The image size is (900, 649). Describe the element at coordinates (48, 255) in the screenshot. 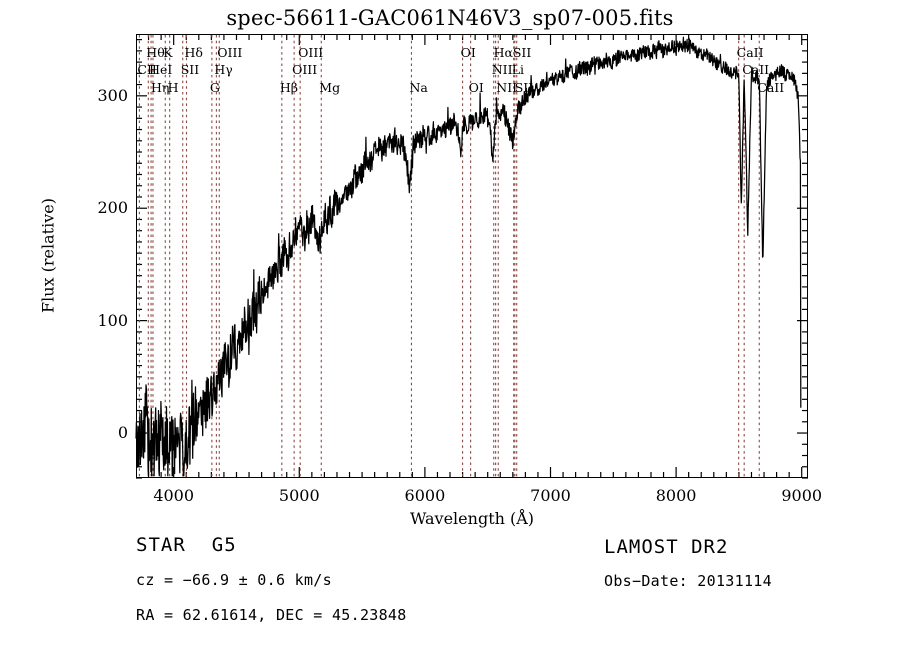

I see `y-axis-title: Flux (relative)` at that location.